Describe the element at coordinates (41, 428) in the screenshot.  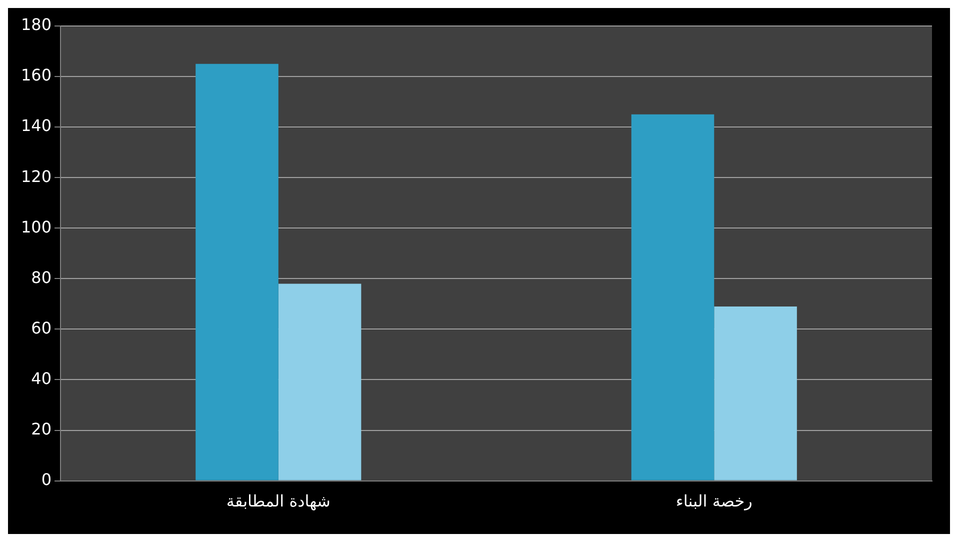
I see `y-tick-label: 20` at that location.